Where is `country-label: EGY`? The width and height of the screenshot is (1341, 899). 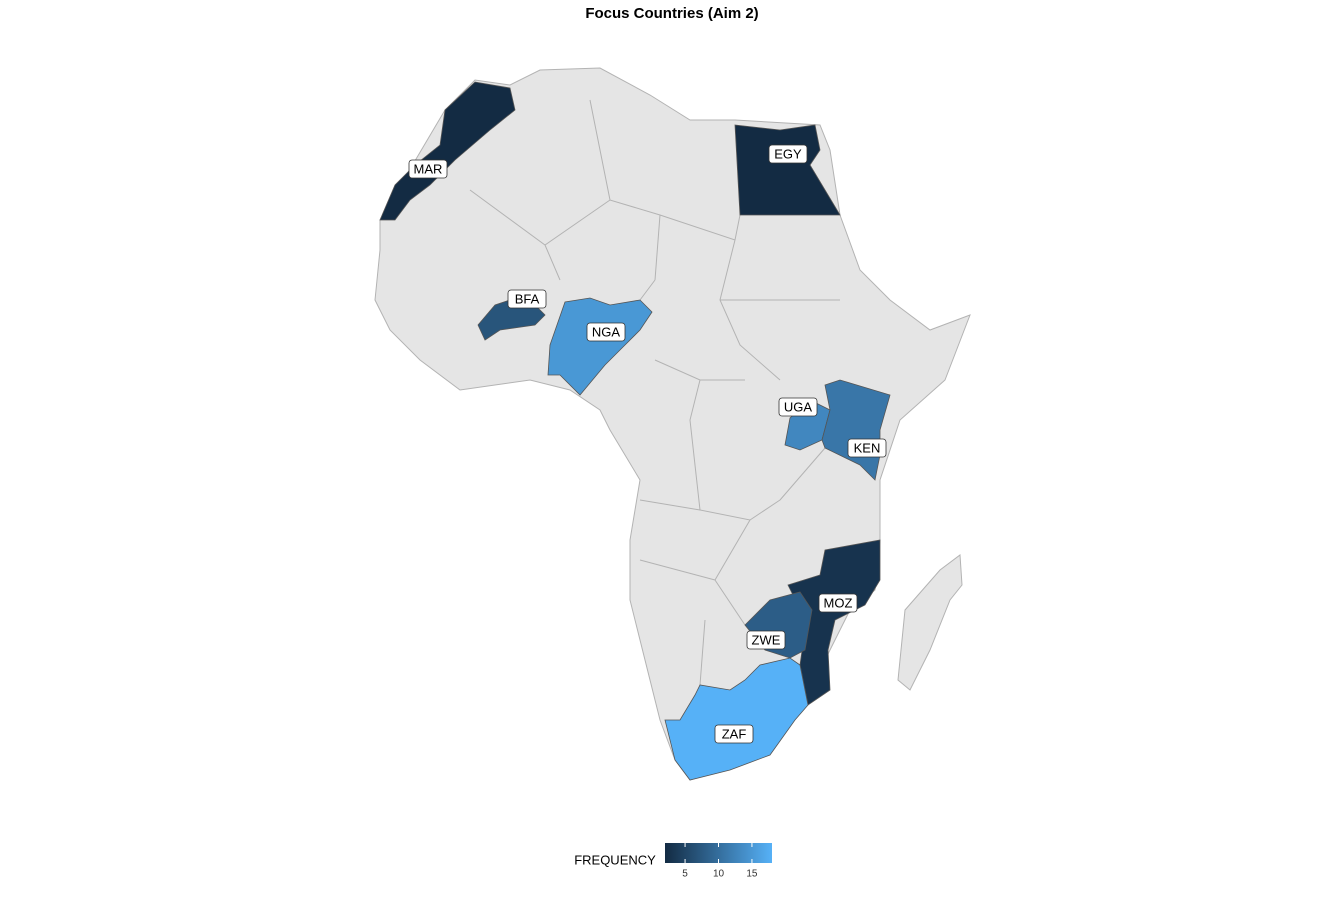 country-label: EGY is located at coordinates (788, 153).